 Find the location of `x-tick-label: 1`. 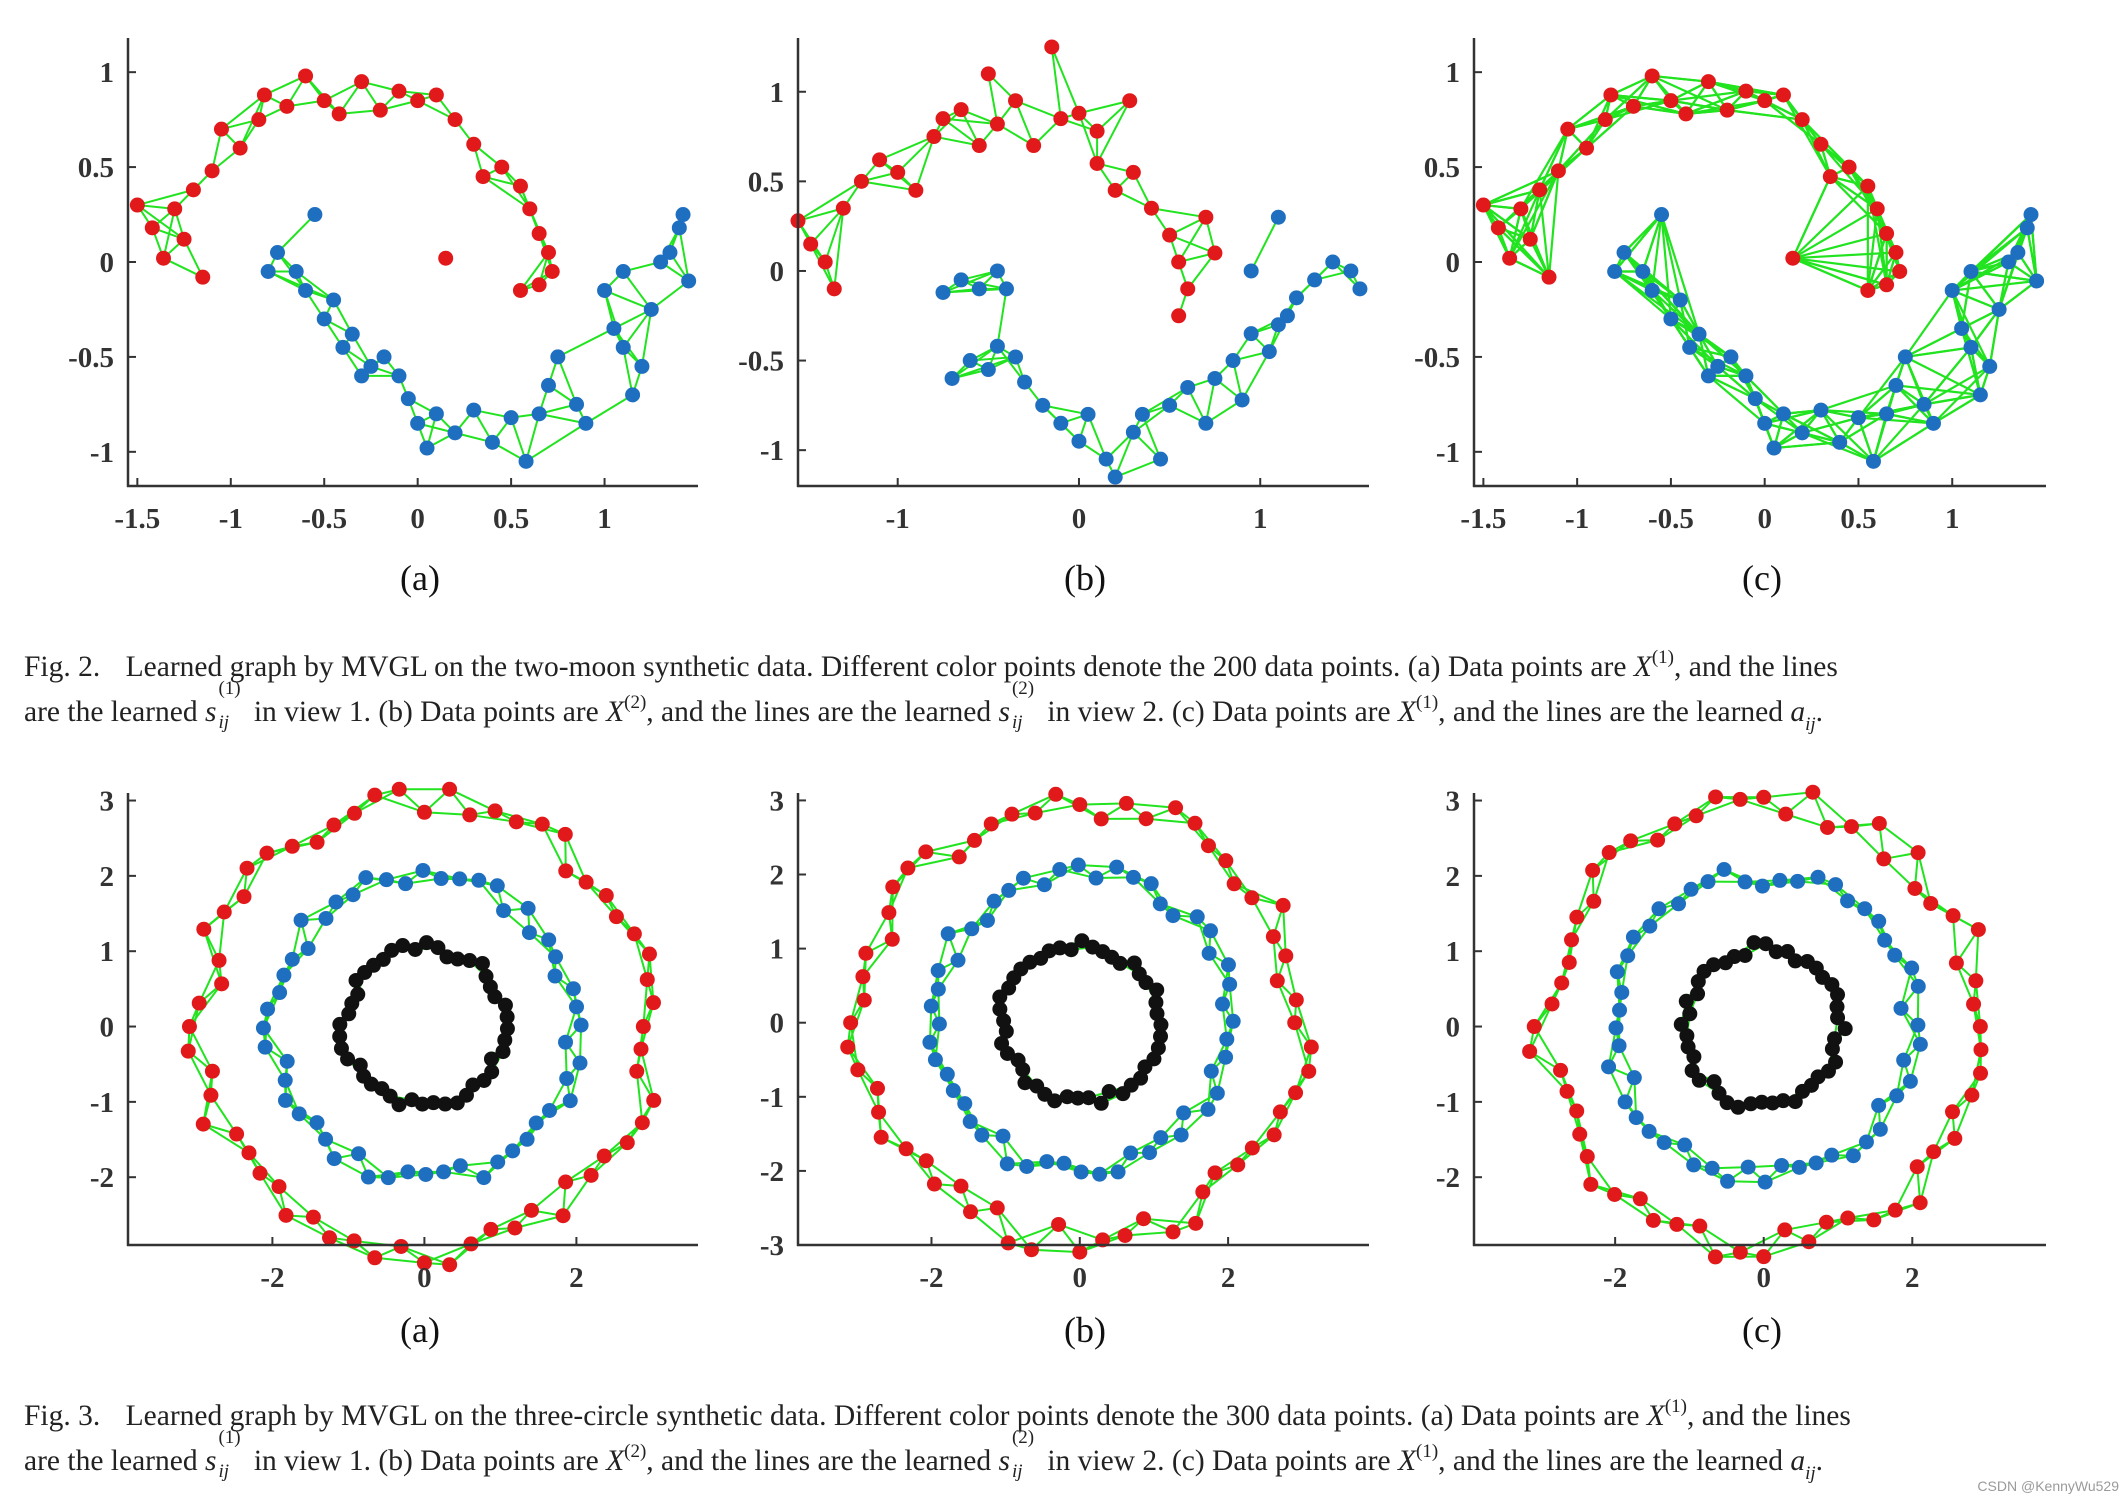

x-tick-label: 1 is located at coordinates (1952, 519).